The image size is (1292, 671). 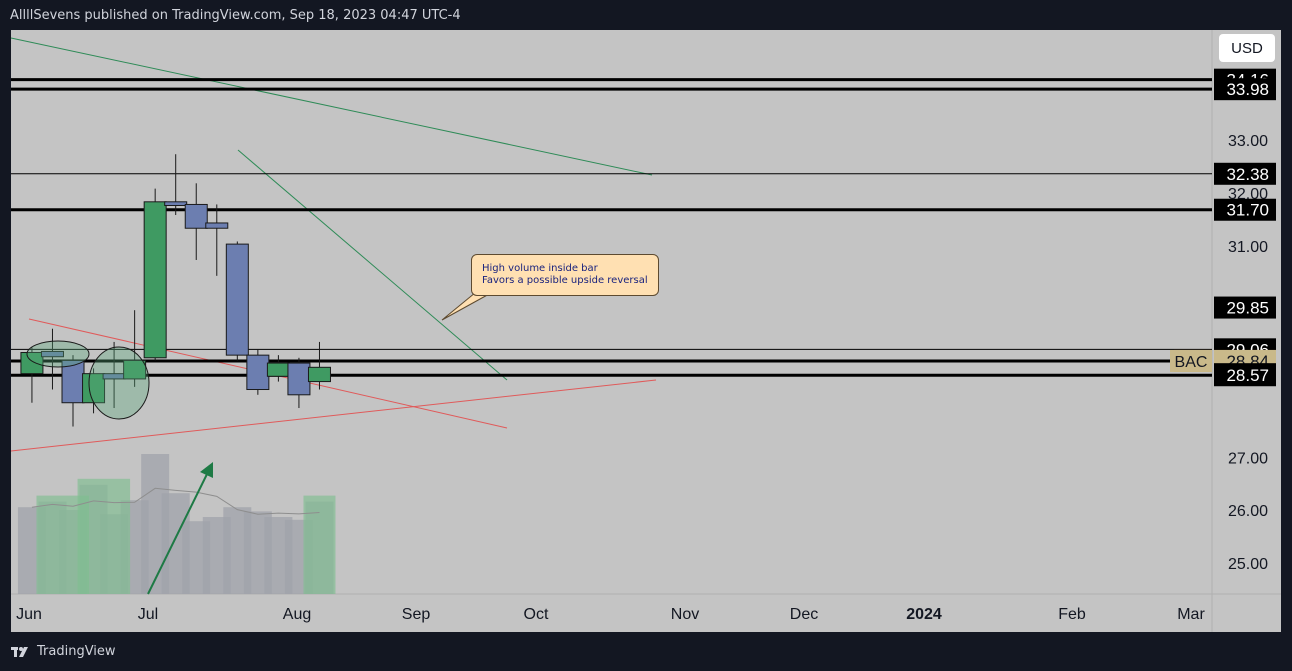 I want to click on price-tag-value: 29.85, so click(x=1247, y=308).